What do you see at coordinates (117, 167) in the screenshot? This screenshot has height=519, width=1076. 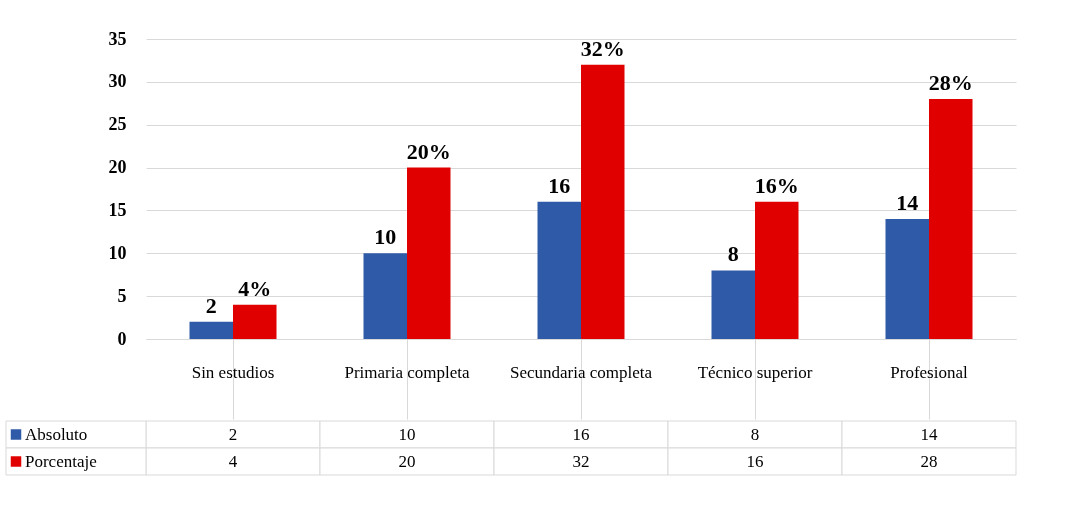 I see `y-tick-label: 20` at bounding box center [117, 167].